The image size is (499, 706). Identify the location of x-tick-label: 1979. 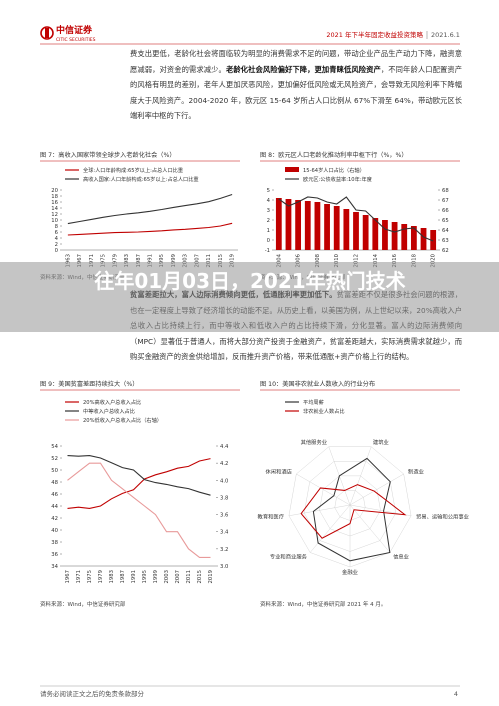
(115, 260).